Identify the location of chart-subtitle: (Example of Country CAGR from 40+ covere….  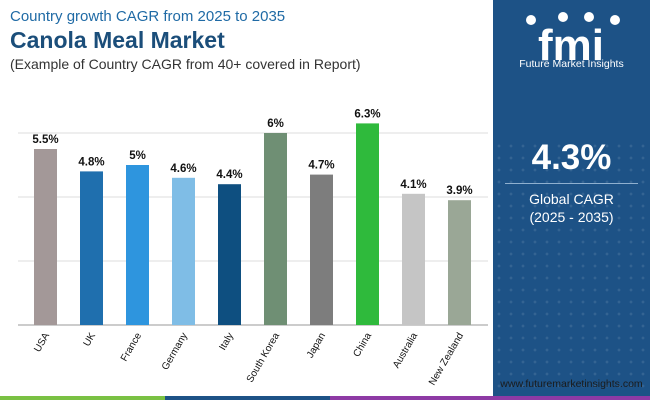
(185, 64).